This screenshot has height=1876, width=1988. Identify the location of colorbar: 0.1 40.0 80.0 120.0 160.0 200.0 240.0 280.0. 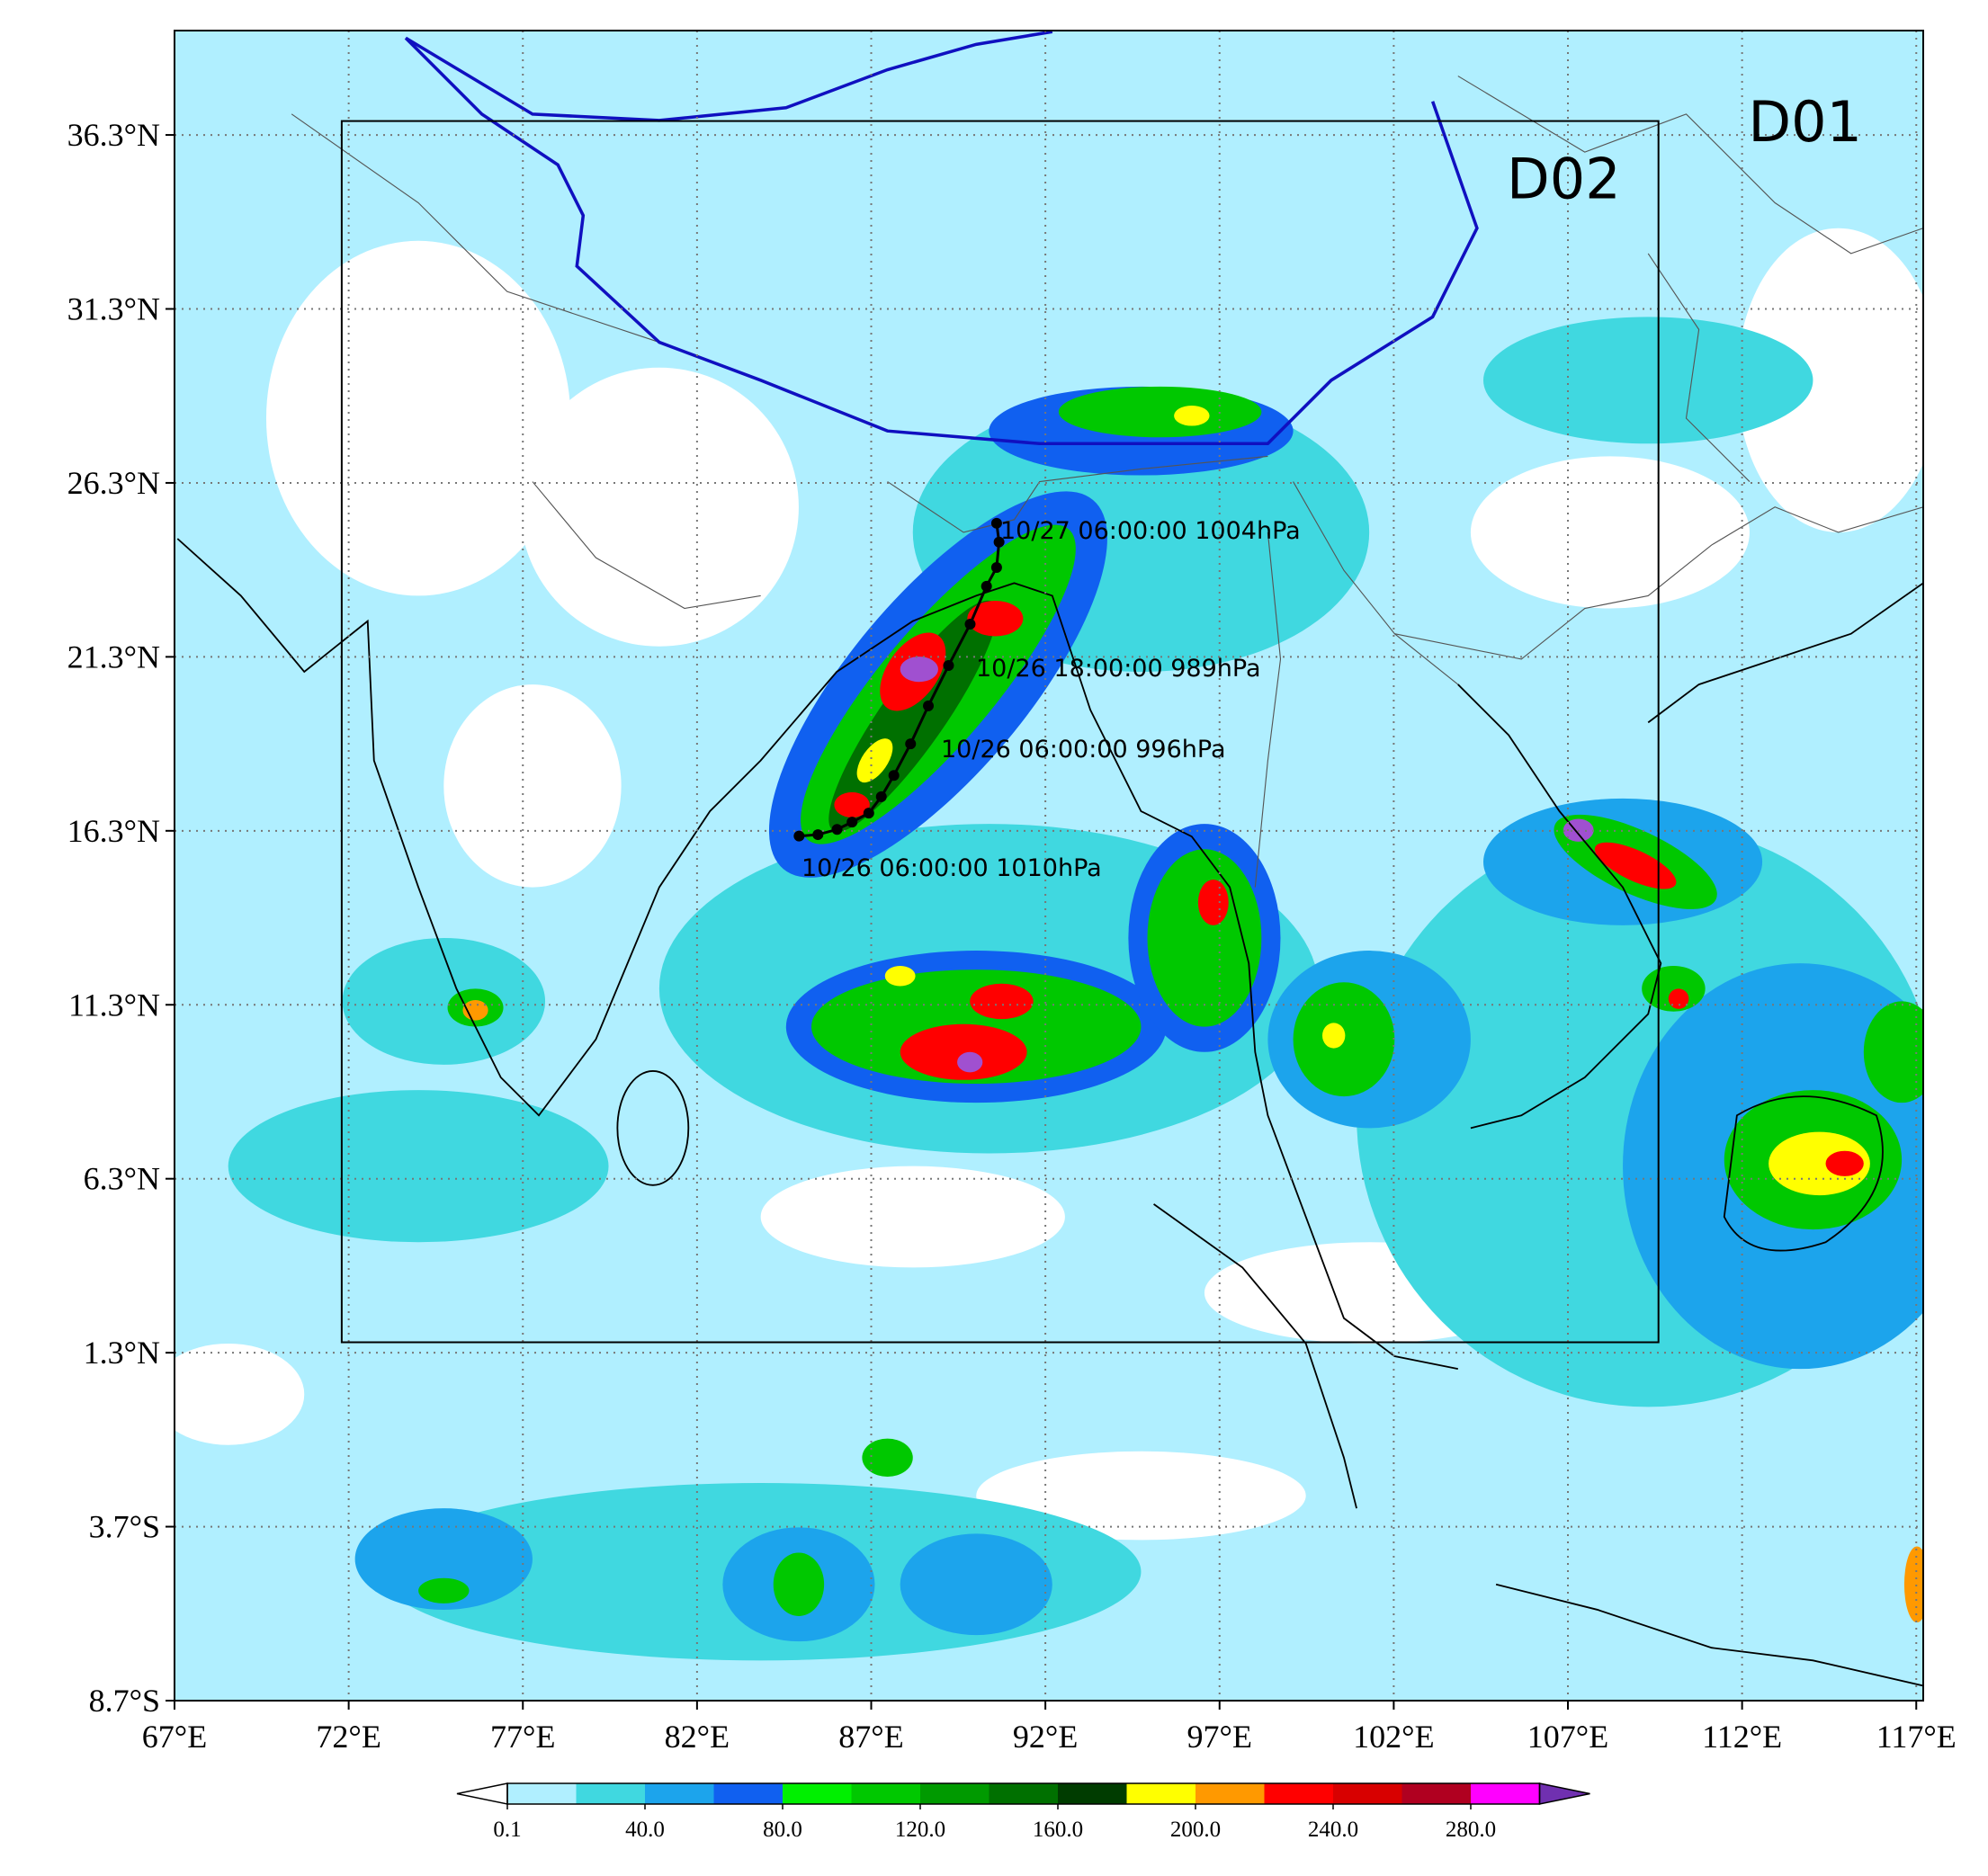
(1023, 1812).